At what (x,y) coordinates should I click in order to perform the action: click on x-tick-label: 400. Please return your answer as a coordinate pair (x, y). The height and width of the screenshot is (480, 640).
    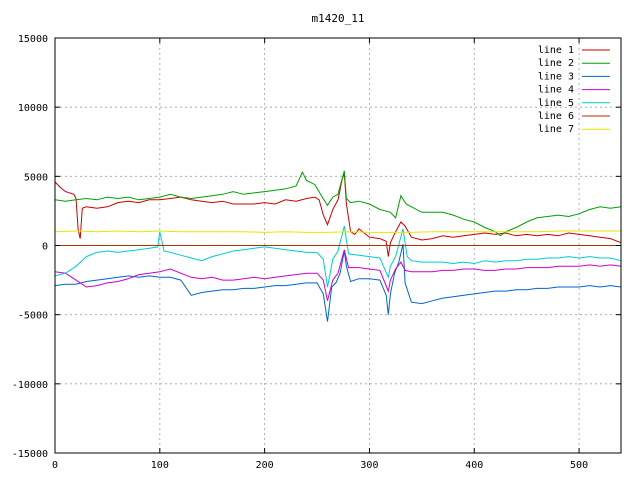
    Looking at the image, I should click on (474, 465).